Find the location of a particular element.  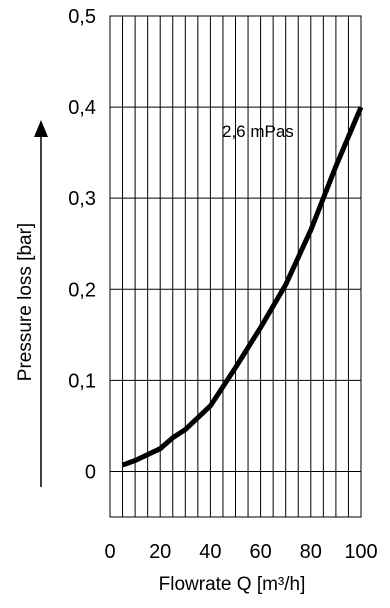

x-tick-label: 20 is located at coordinates (160, 552).